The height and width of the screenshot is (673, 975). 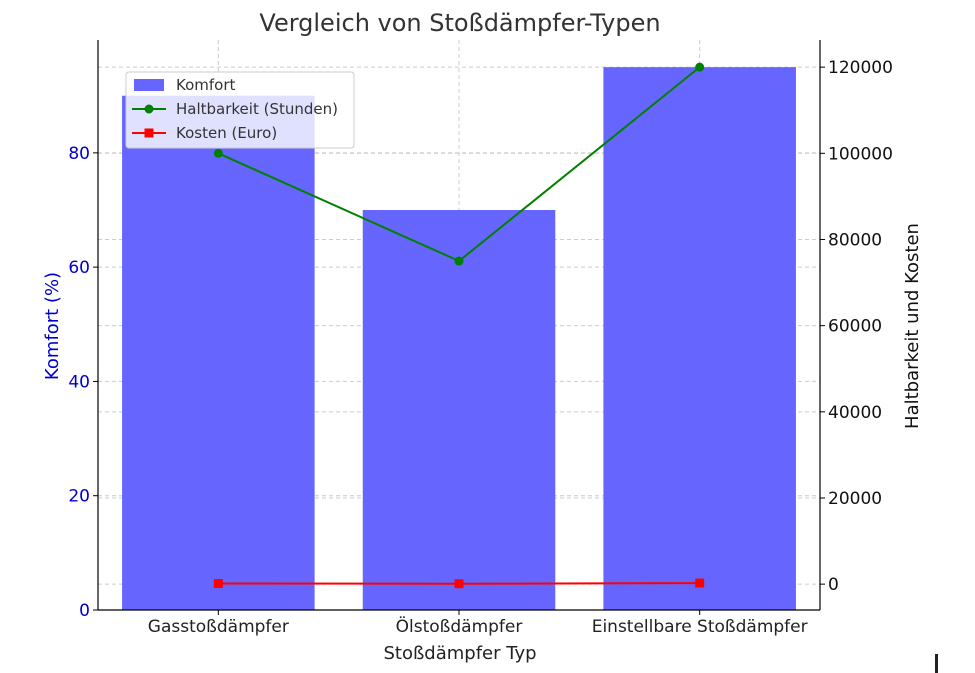 I want to click on y-tick-label: 0, so click(x=84, y=611).